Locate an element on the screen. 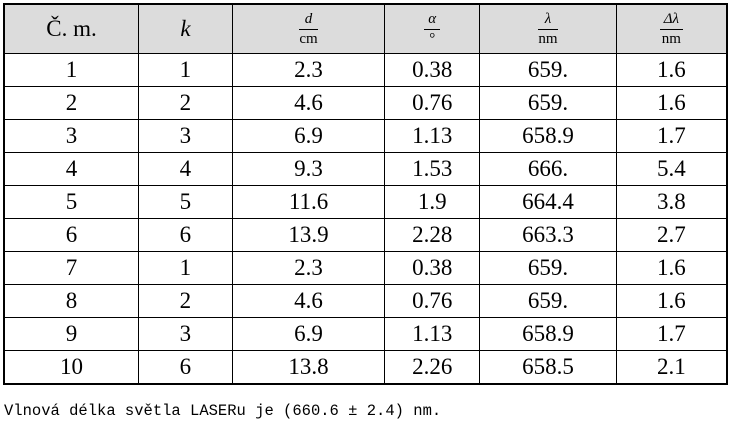 The image size is (731, 426). header-label: k is located at coordinates (185, 28).